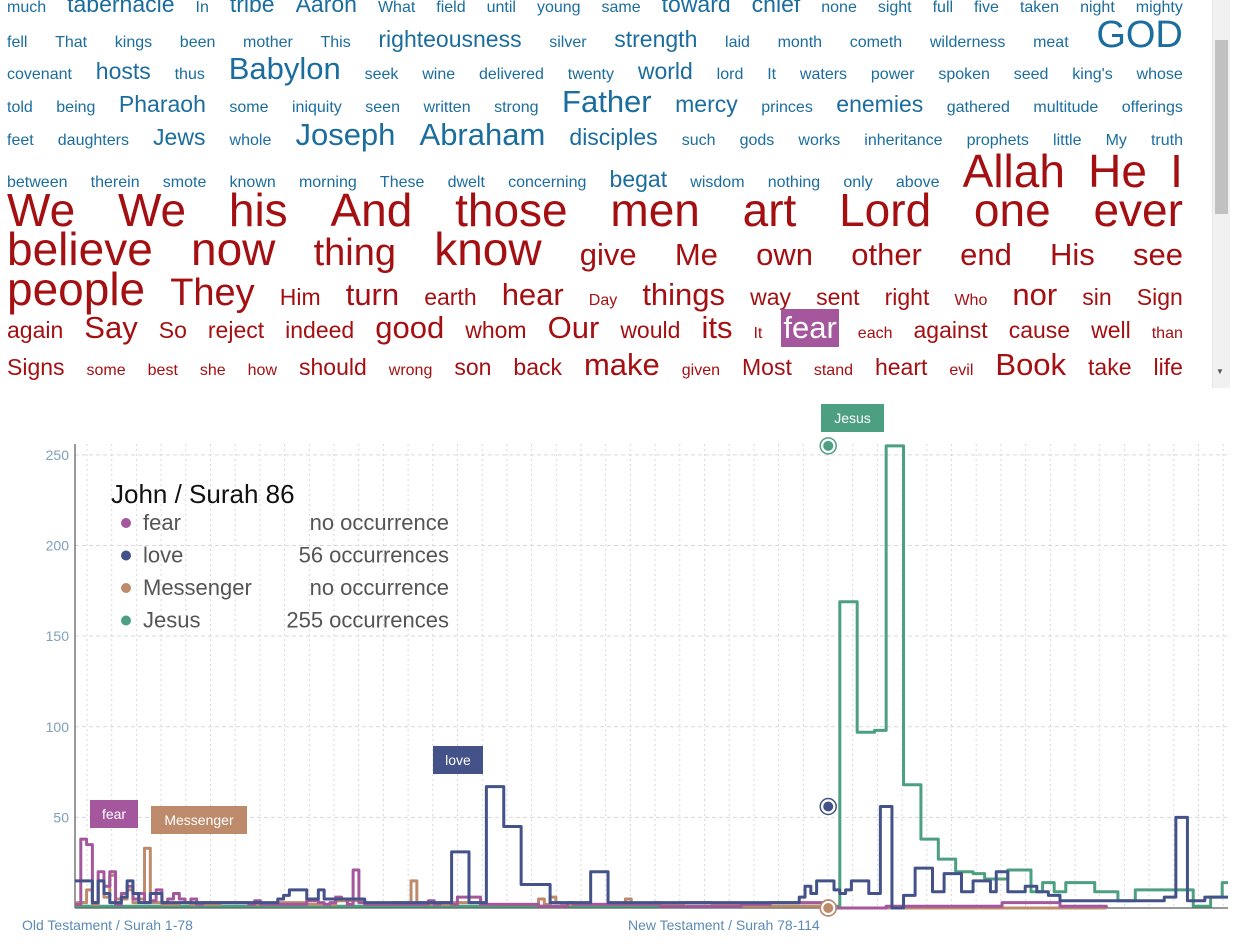 Image resolution: width=1236 pixels, height=946 pixels. I want to click on scroll-down-arrow-icon: ▼, so click(1220, 371).